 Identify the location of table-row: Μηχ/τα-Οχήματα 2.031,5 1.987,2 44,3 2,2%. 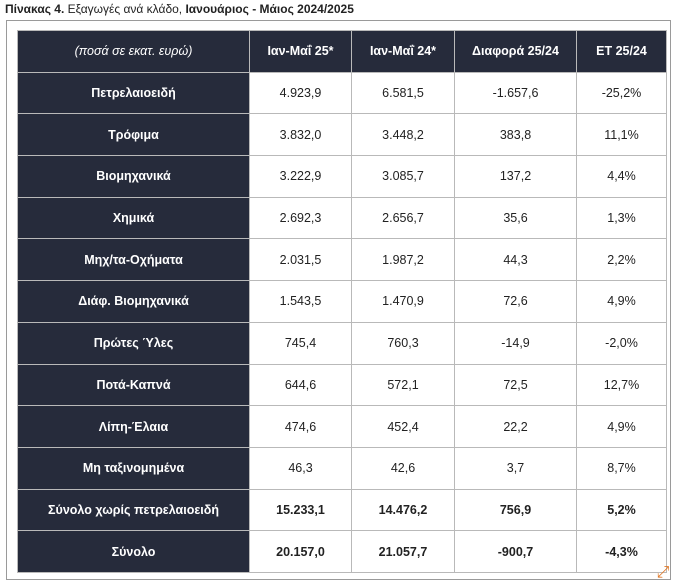
(342, 260).